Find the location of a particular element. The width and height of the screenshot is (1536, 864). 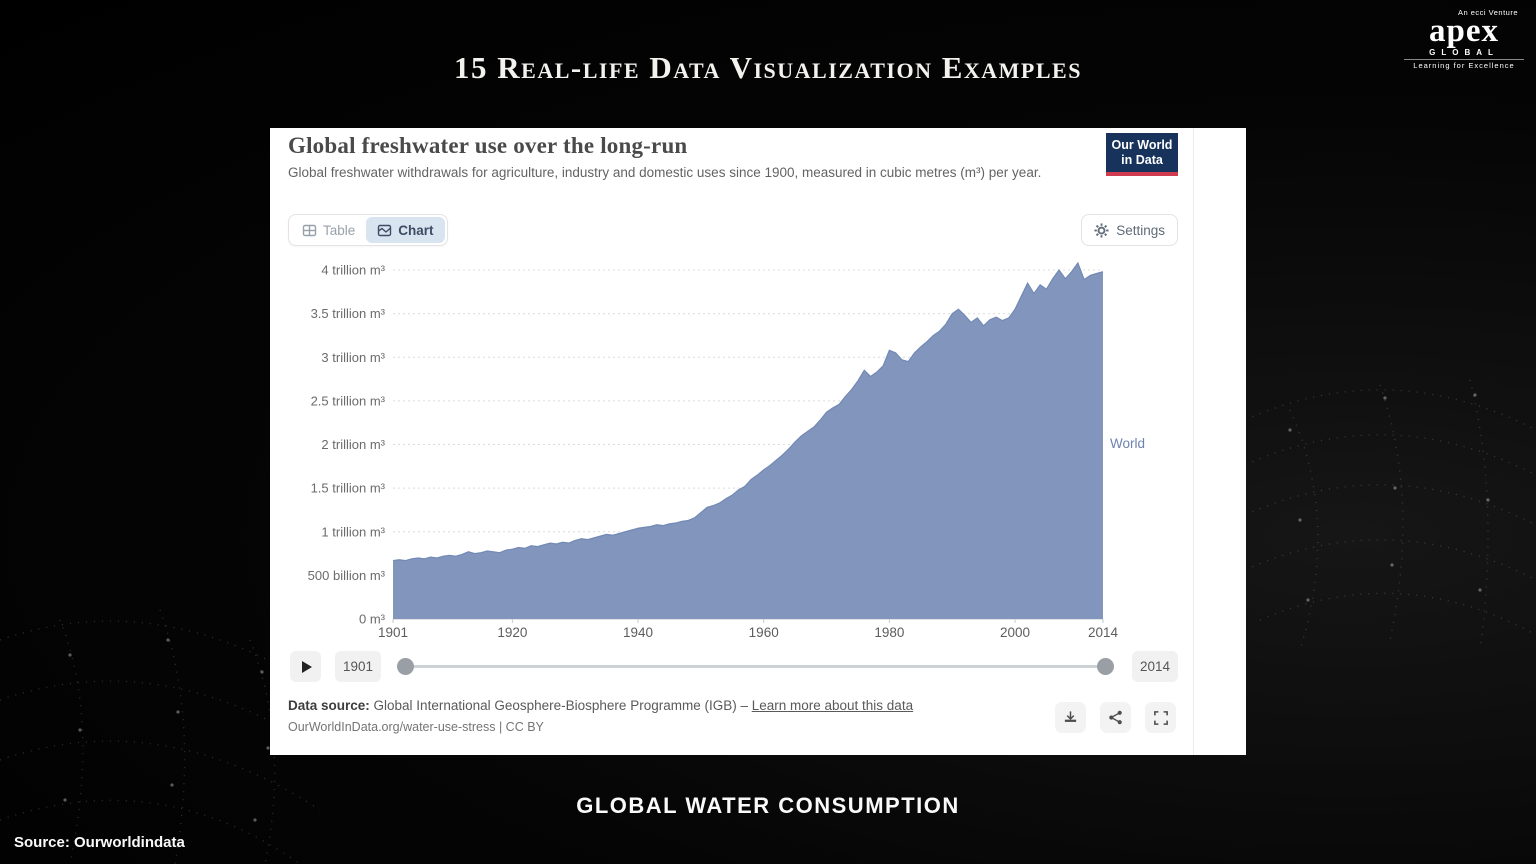

svg-text: 3.5 trillion m³ is located at coordinates (348, 313).